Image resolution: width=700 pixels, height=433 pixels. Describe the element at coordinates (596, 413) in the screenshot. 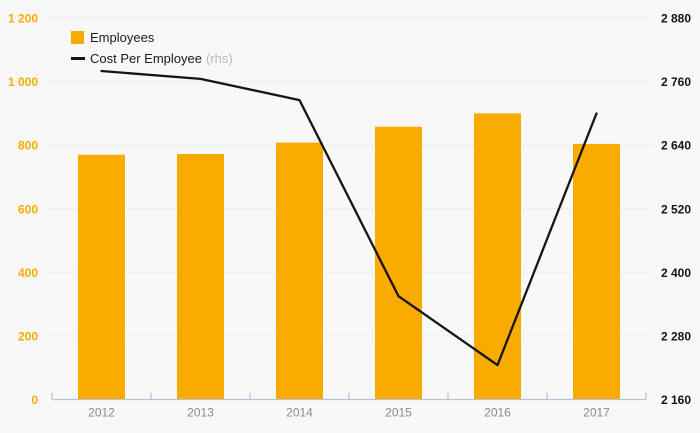

I see `x-axis-label-2017: 2017` at that location.